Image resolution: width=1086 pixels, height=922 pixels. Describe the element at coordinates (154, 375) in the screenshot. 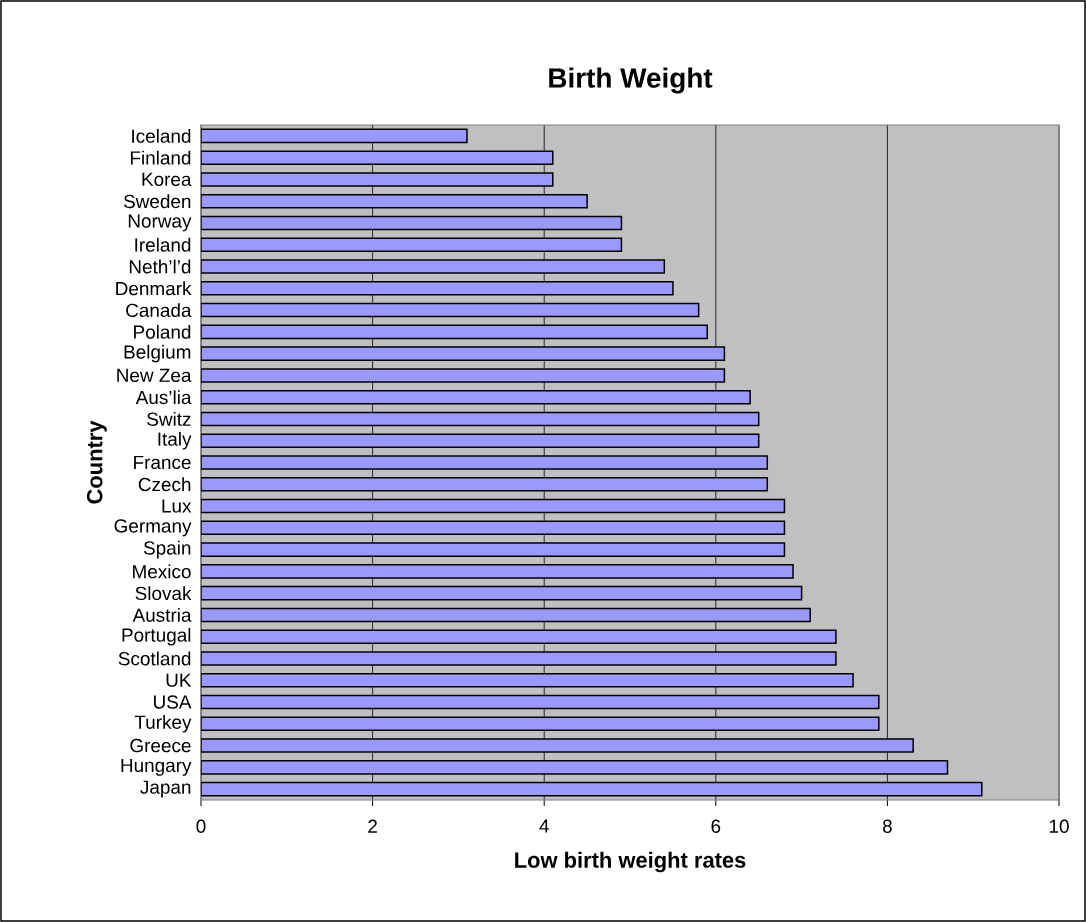

I see `y-tick-label: New Zea` at that location.